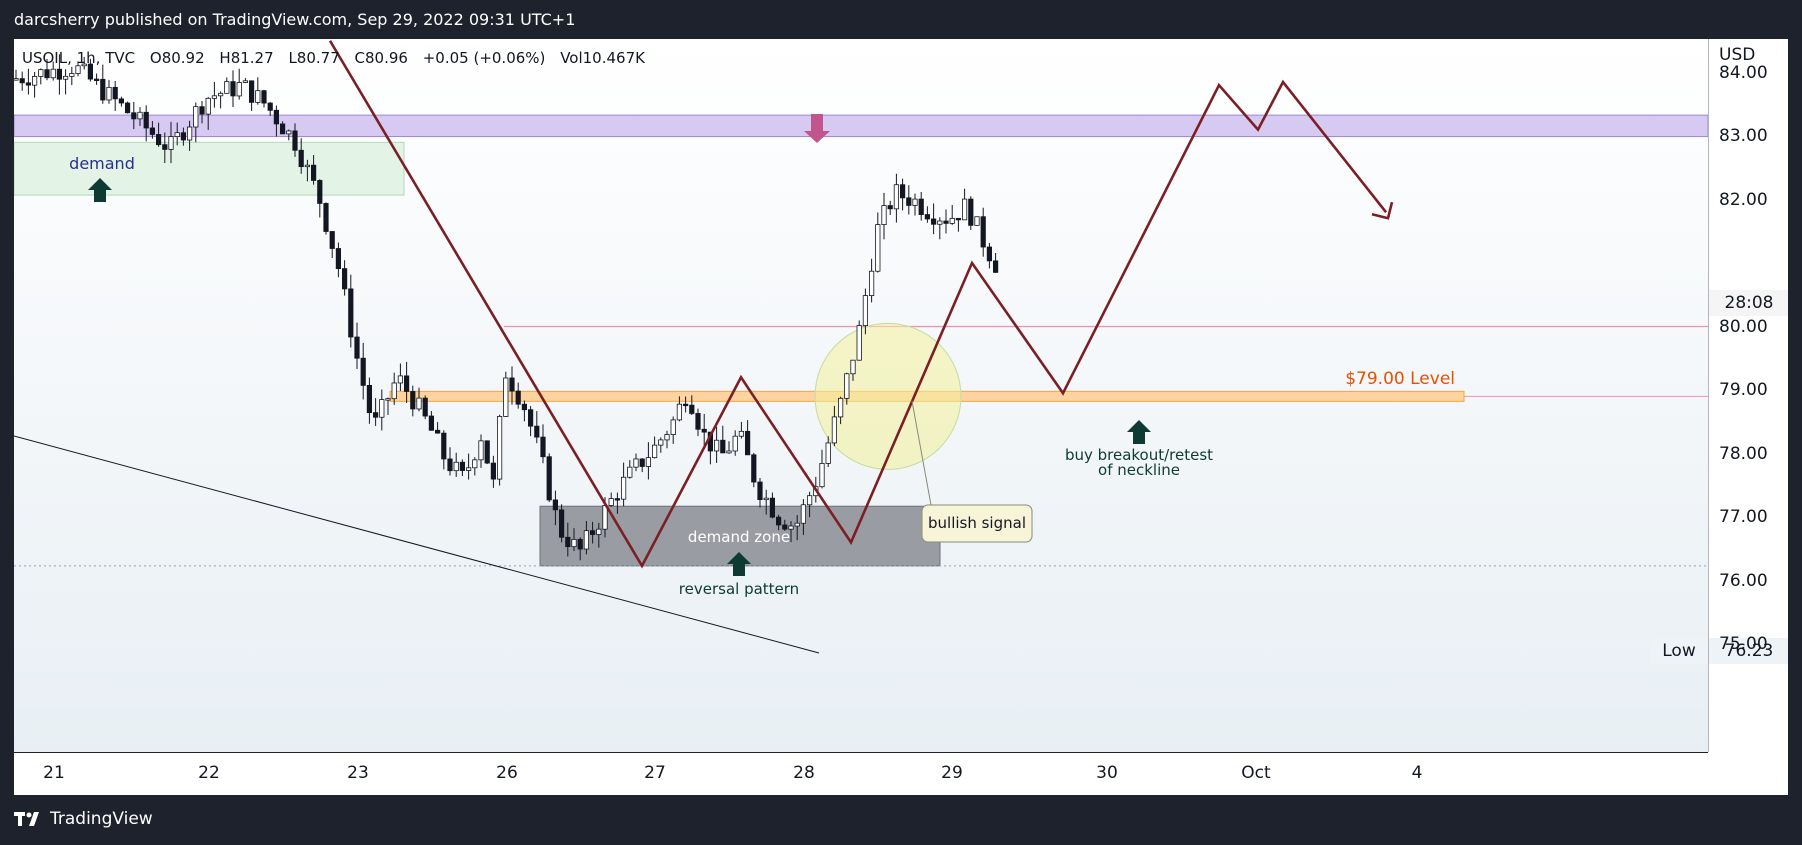 The width and height of the screenshot is (1802, 845). I want to click on price-tick: 78.00, so click(1743, 453).